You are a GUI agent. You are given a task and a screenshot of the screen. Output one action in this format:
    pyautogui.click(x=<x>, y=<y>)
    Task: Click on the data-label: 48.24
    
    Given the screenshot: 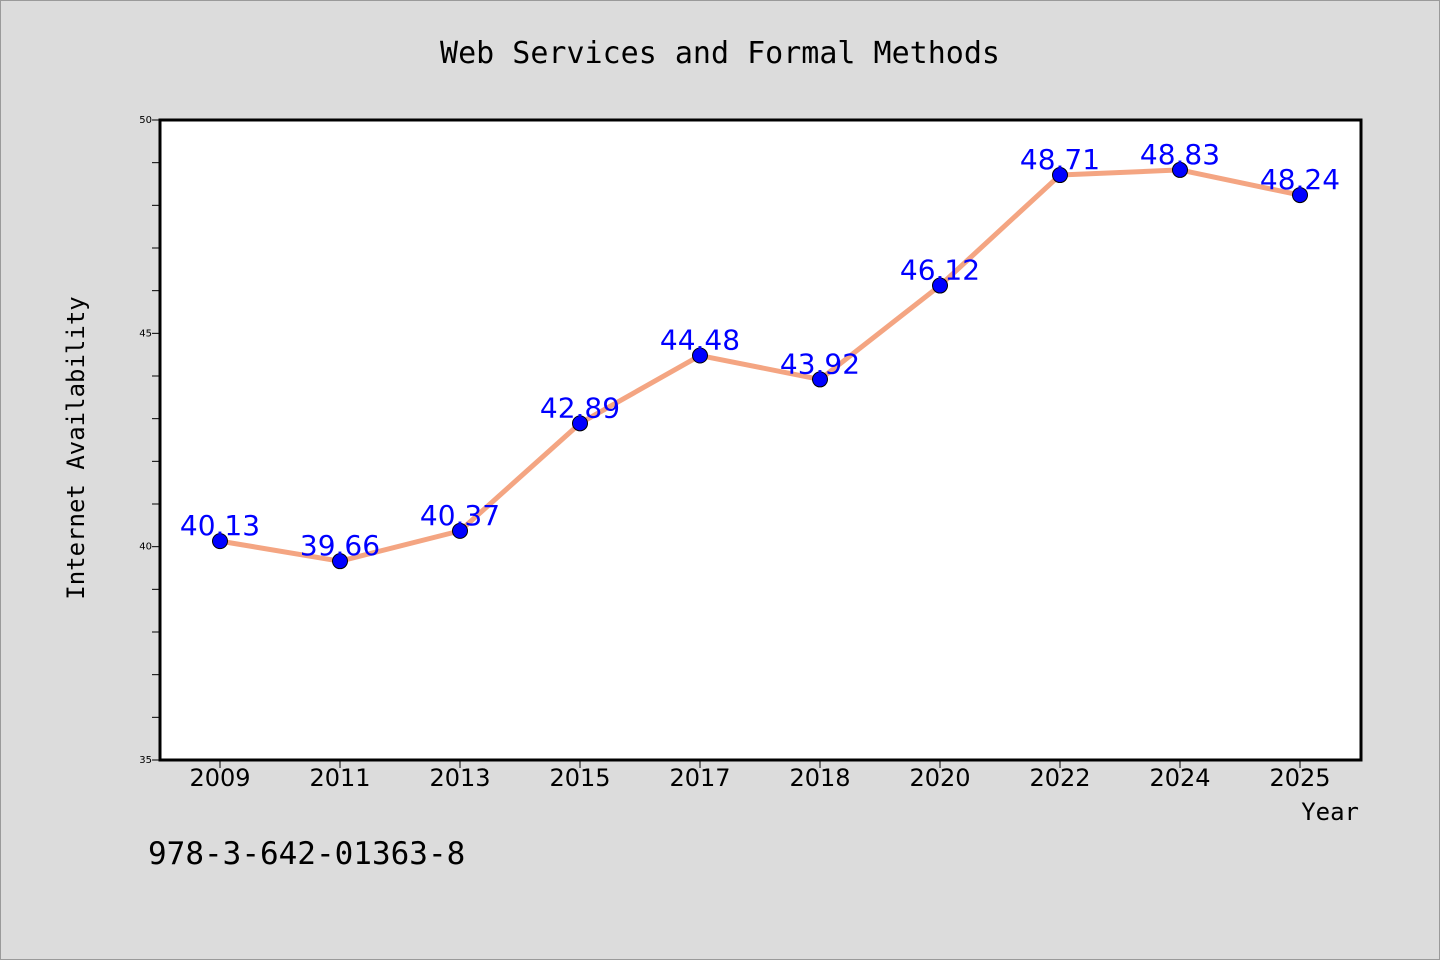 What is the action you would take?
    pyautogui.click(x=1300, y=179)
    